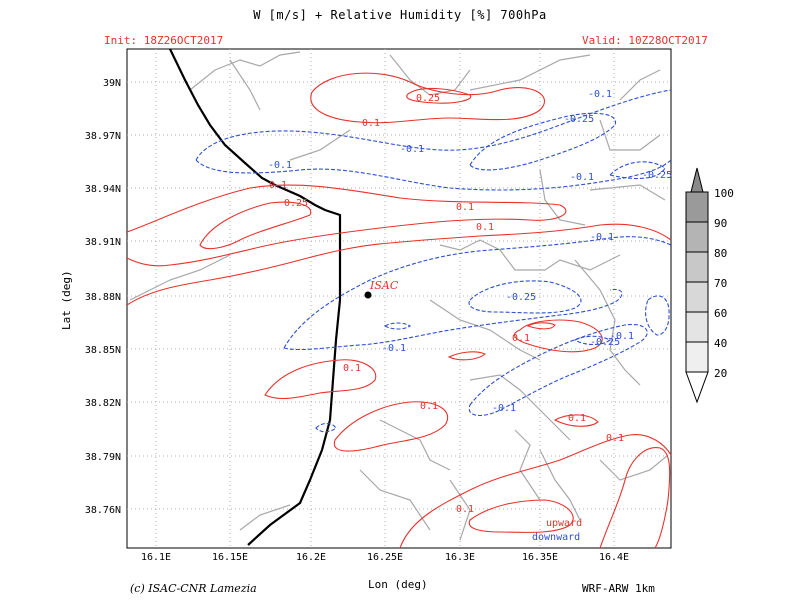 This screenshot has width=800, height=600. What do you see at coordinates (193, 588) in the screenshot?
I see `credit-text: (c) ISAC-CNR Lamezia` at bounding box center [193, 588].